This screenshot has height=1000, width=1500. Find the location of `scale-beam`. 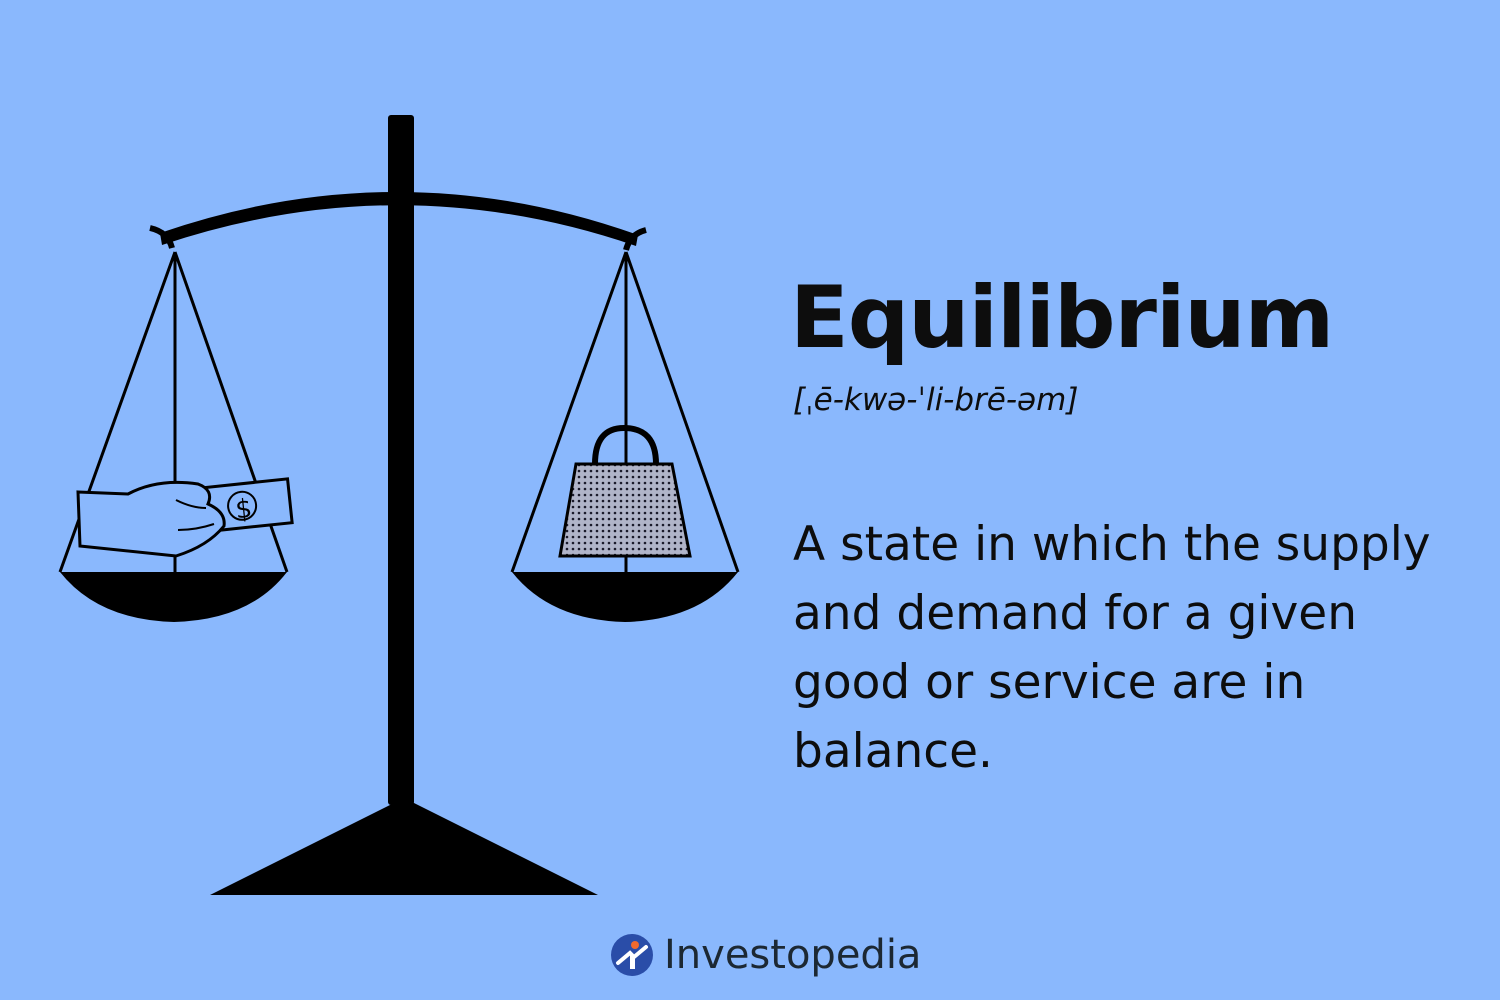

scale-beam is located at coordinates (399, 218).